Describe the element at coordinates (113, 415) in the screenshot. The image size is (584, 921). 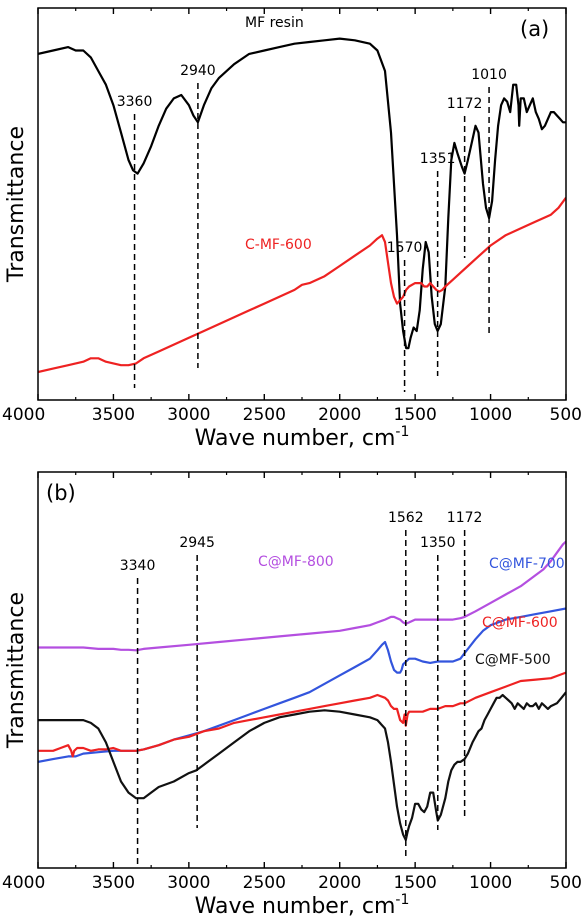
I see `panel-a-xtick-label-1: 3500` at that location.